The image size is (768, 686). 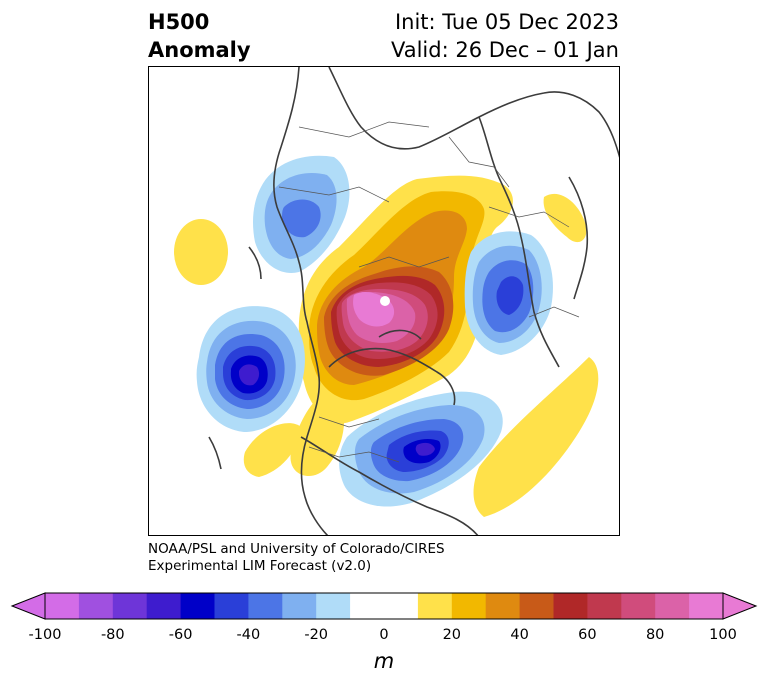 I want to click on colorbar-tick-label: 0, so click(x=384, y=635).